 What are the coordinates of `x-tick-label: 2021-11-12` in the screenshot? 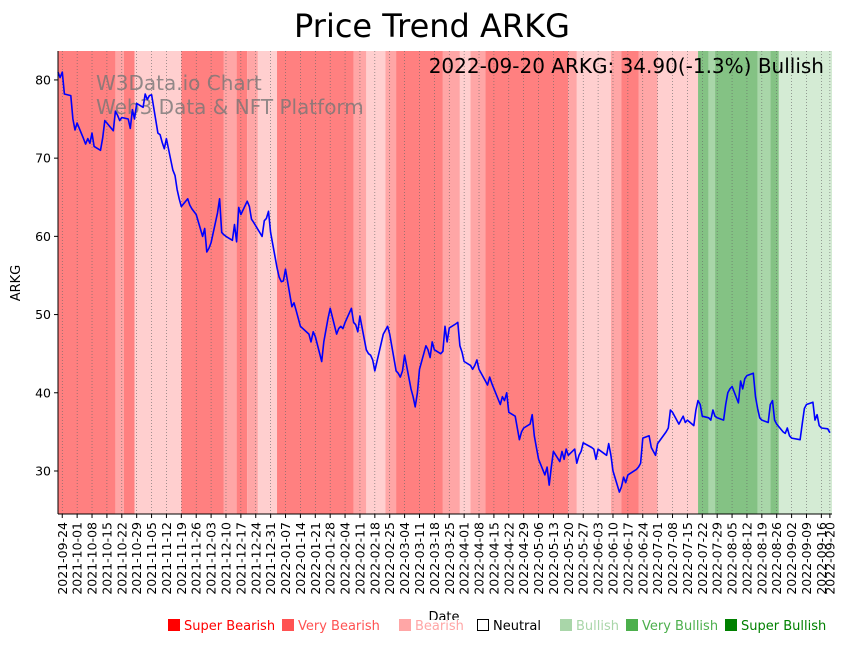 It's located at (166, 558).